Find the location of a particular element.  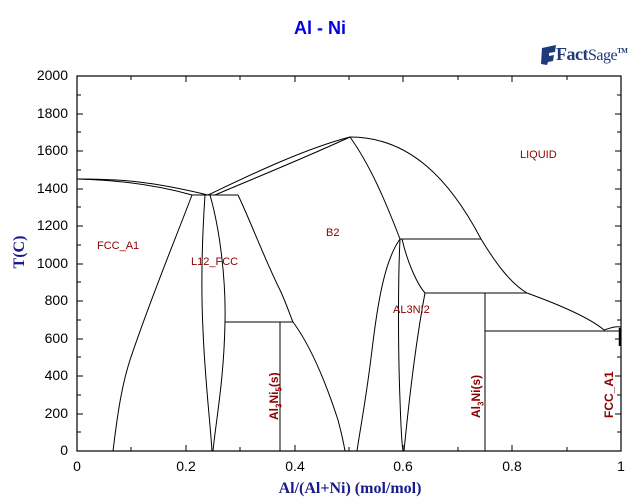

x-tick-0.2: 0.2 is located at coordinates (186, 466).